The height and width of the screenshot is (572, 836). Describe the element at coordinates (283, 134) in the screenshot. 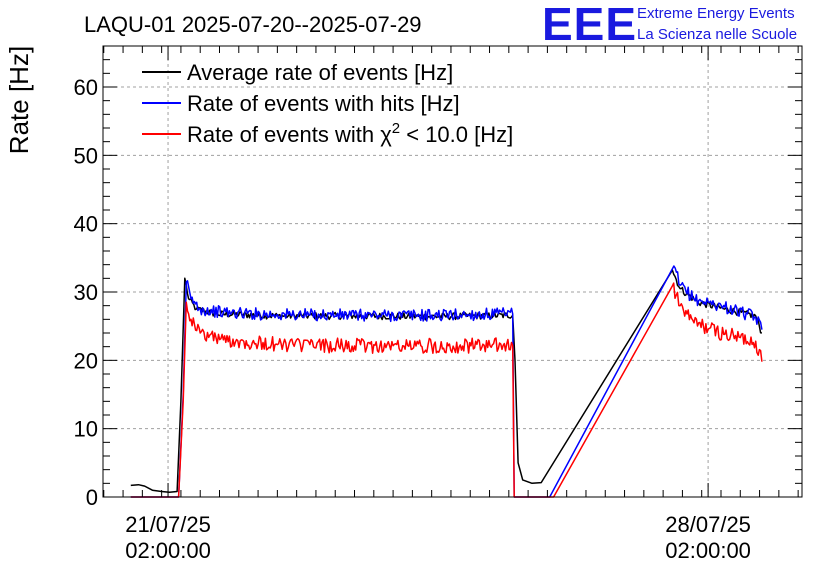

I see `legend-chi2-prefix: Rate of events with` at that location.